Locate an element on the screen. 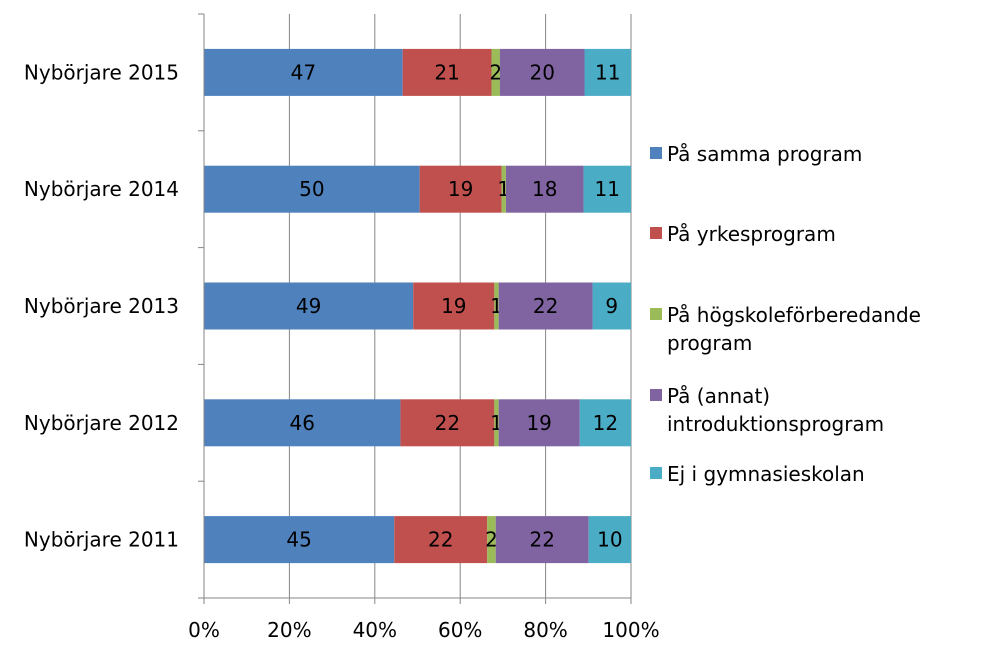 The height and width of the screenshot is (645, 1003). category-label: Nybörjare 2014 is located at coordinates (101, 189).